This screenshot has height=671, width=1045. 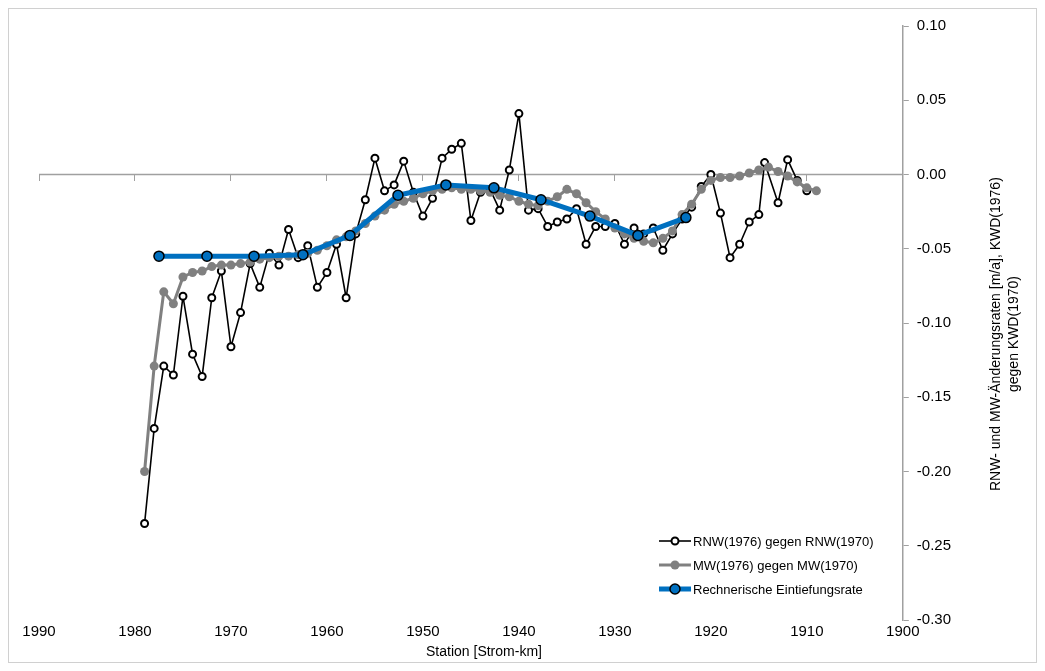 I want to click on y-tick-label: -0.10, so click(x=934, y=322).